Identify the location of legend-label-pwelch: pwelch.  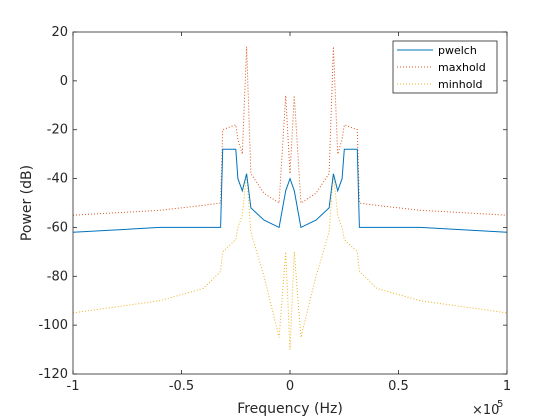
(457, 50).